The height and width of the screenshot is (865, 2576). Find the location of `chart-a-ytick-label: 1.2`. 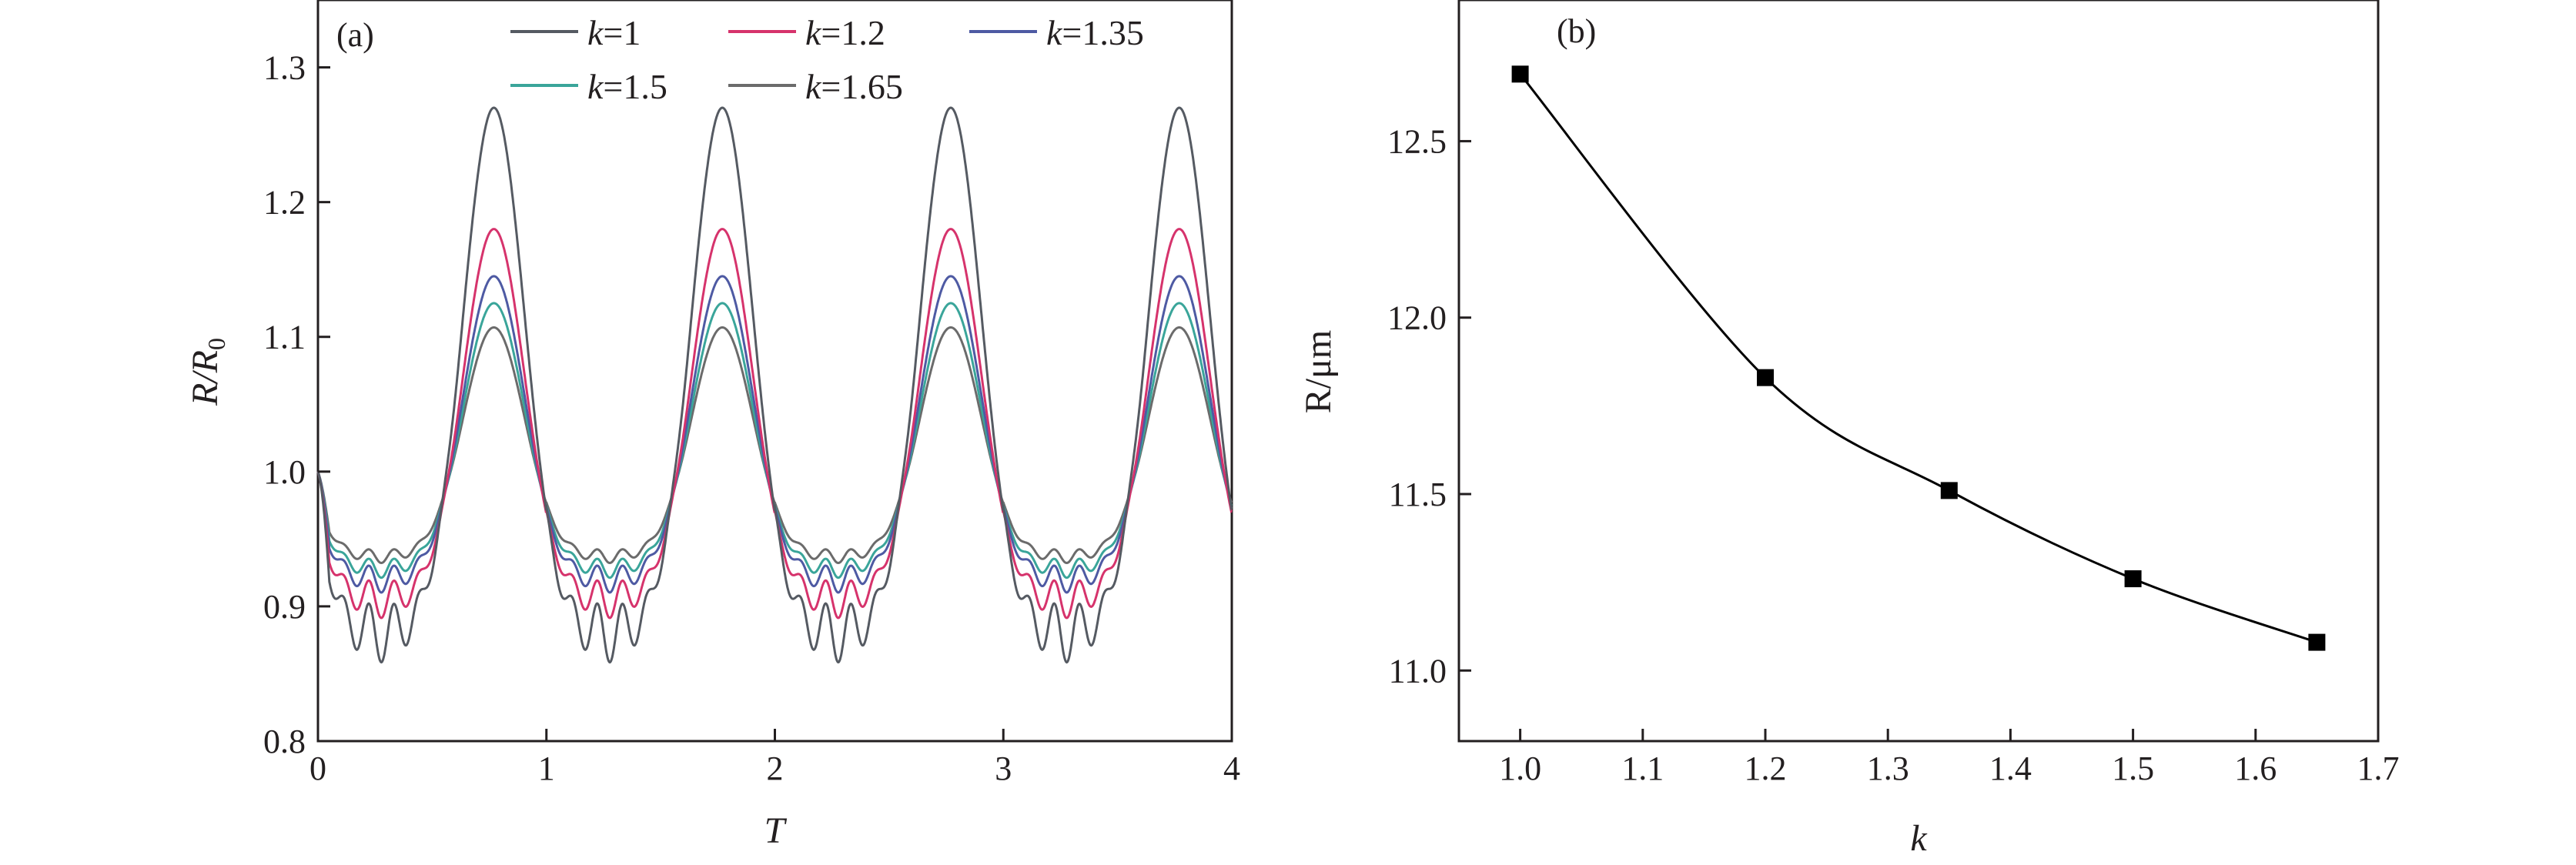

chart-a-ytick-label: 1.2 is located at coordinates (284, 203).